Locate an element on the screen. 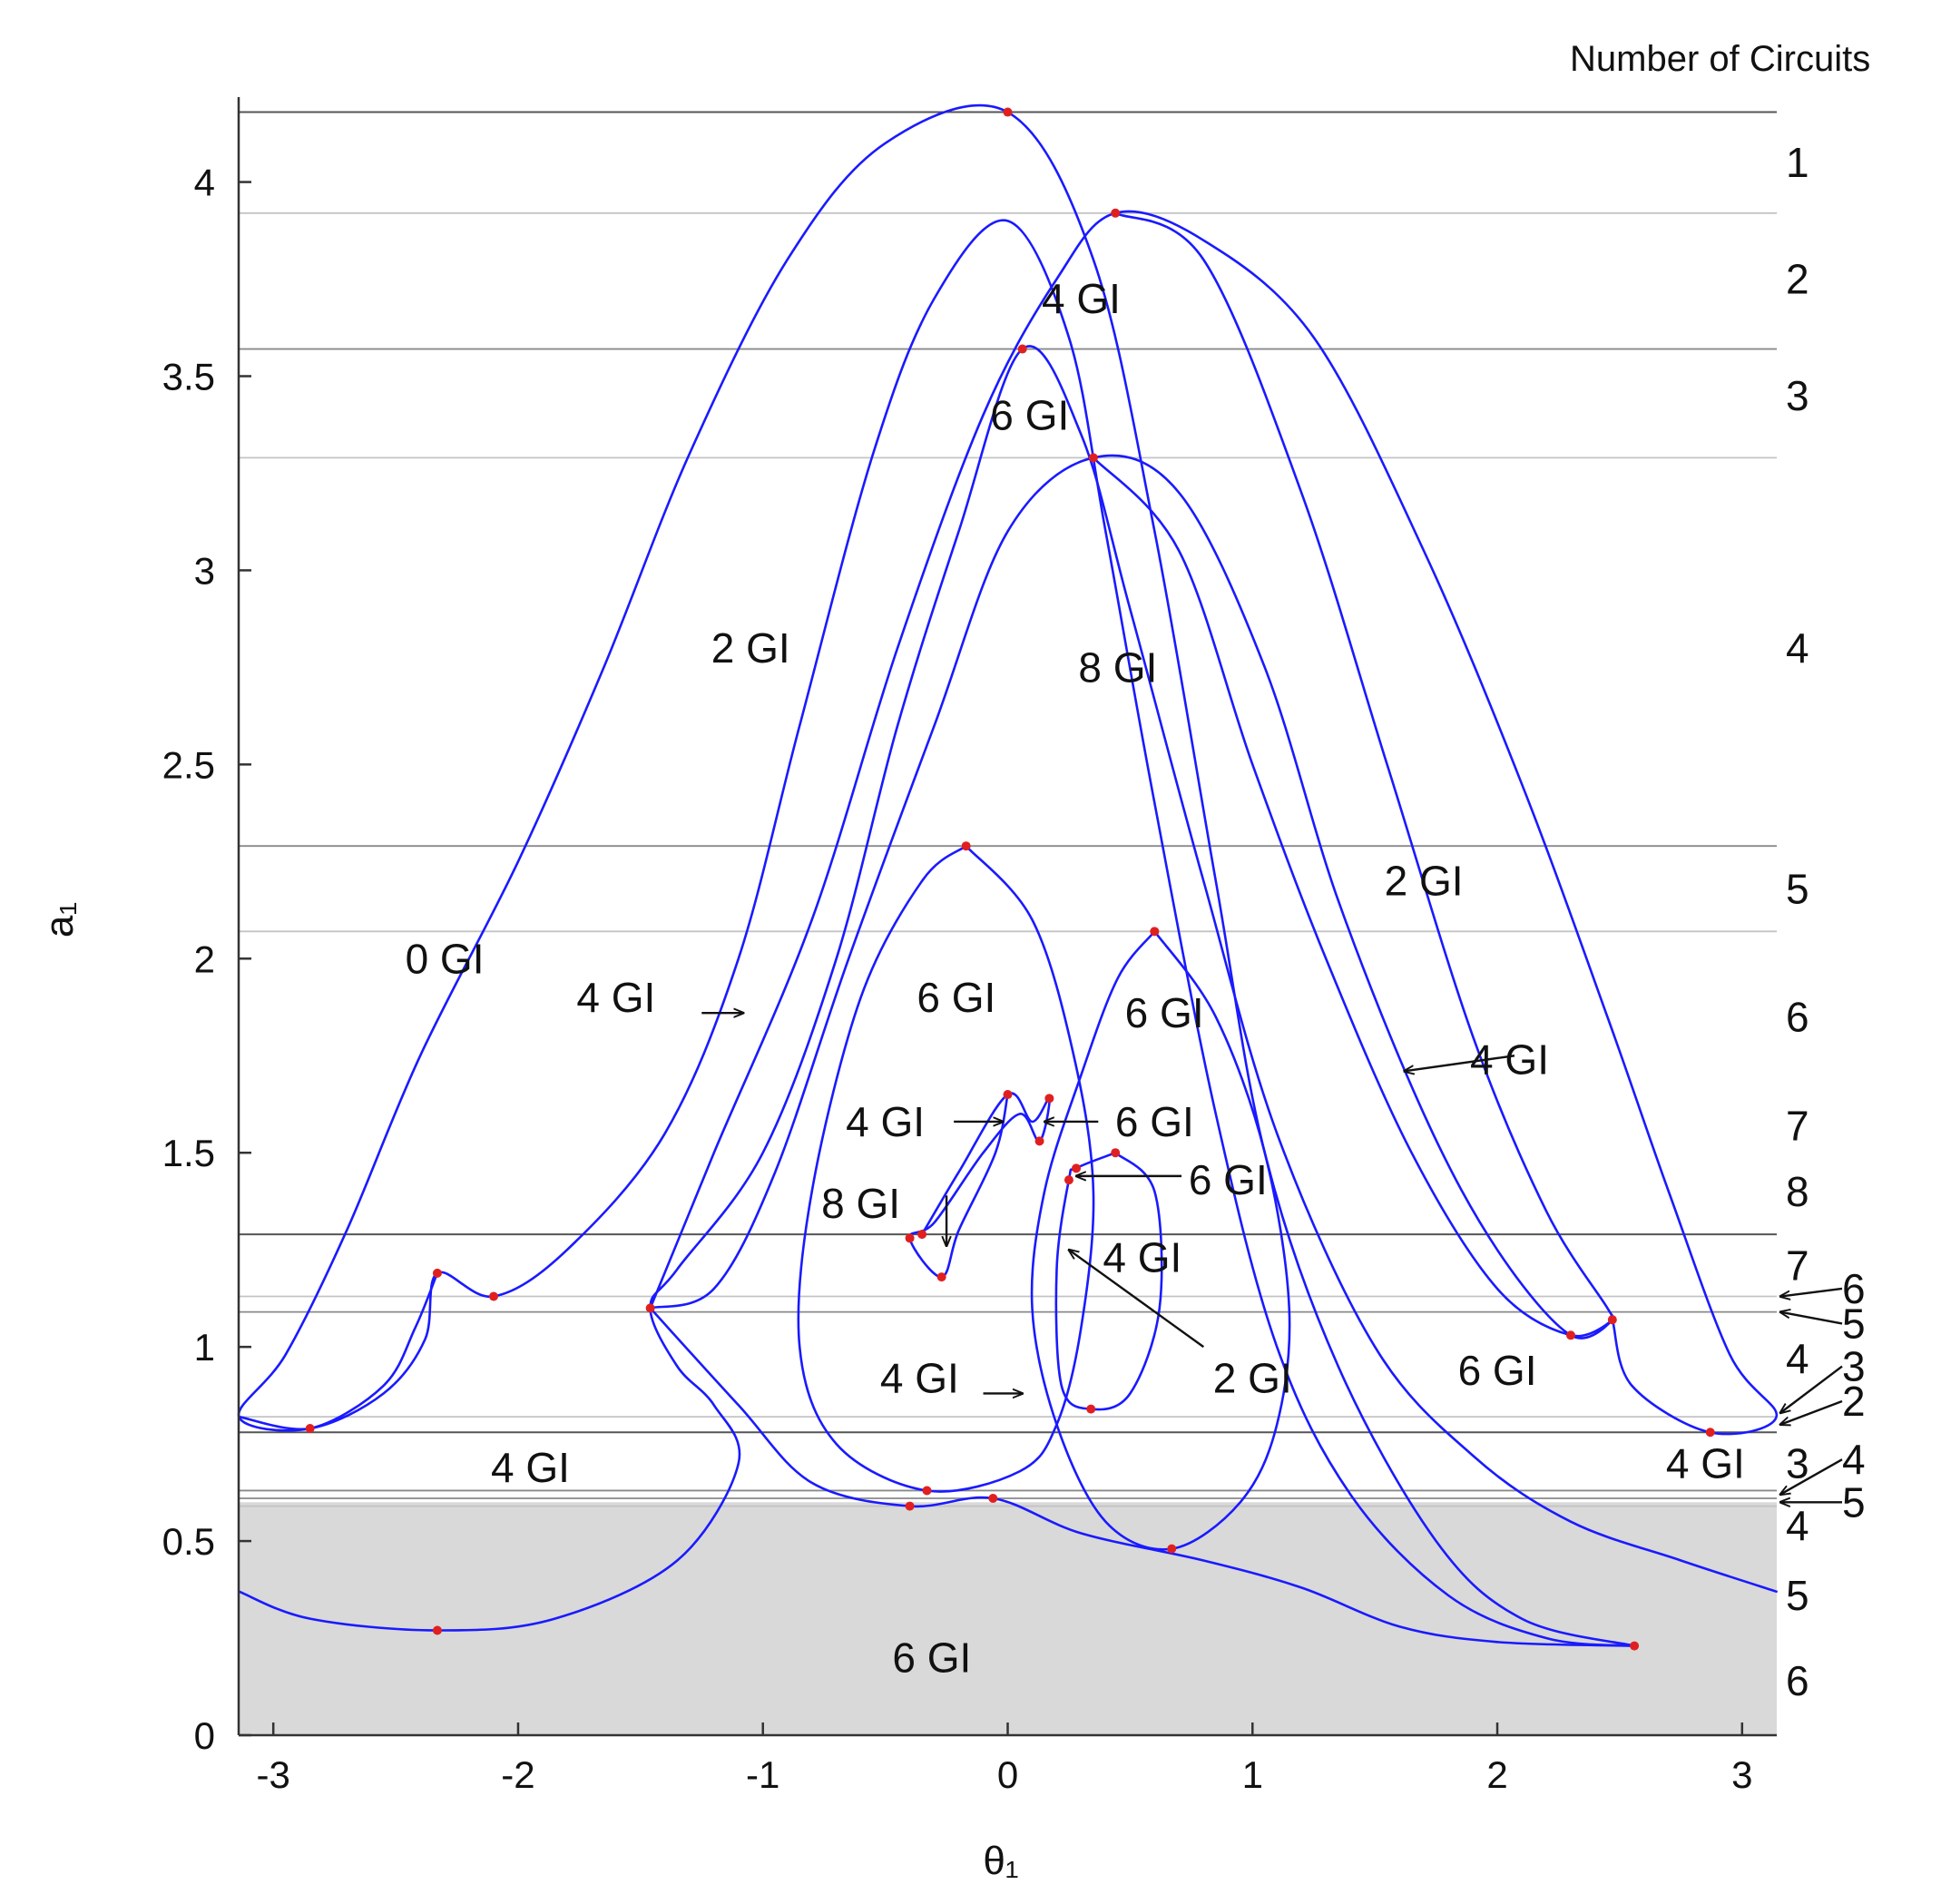  x-axis-title: θ₁ is located at coordinates (1000, 1861).